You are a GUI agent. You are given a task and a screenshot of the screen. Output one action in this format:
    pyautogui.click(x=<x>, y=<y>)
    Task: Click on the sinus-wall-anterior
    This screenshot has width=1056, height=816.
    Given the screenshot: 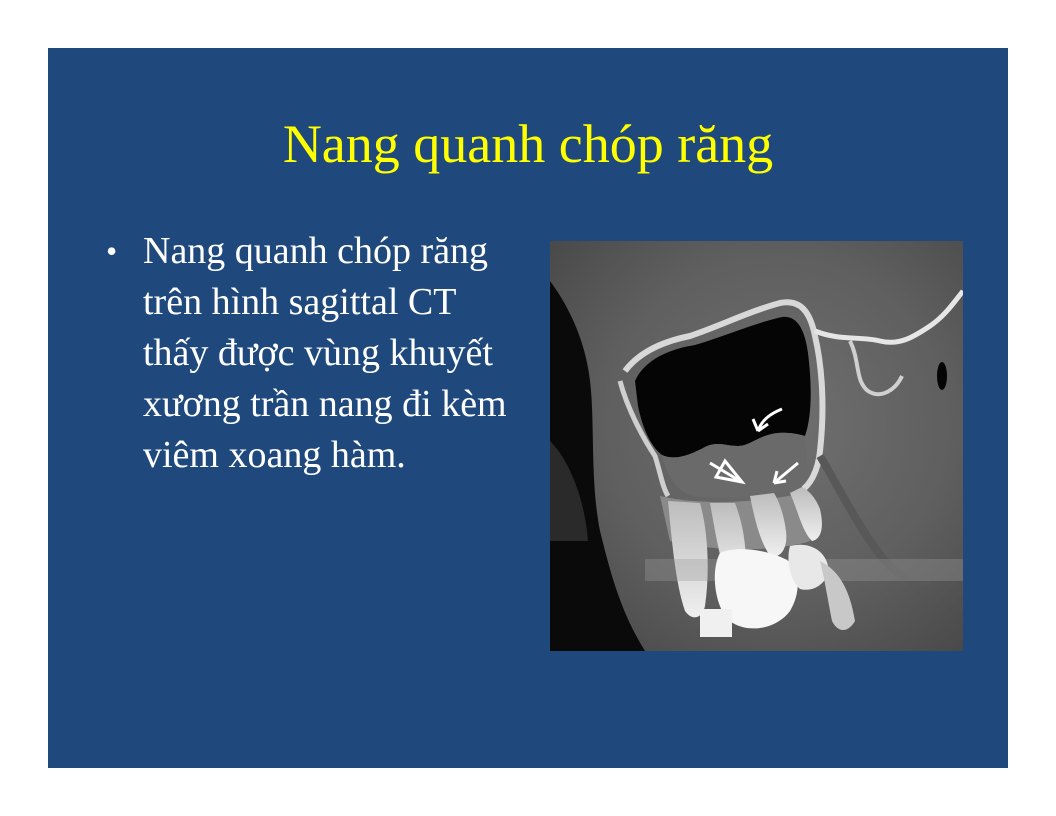 What is the action you would take?
    pyautogui.click(x=644, y=439)
    